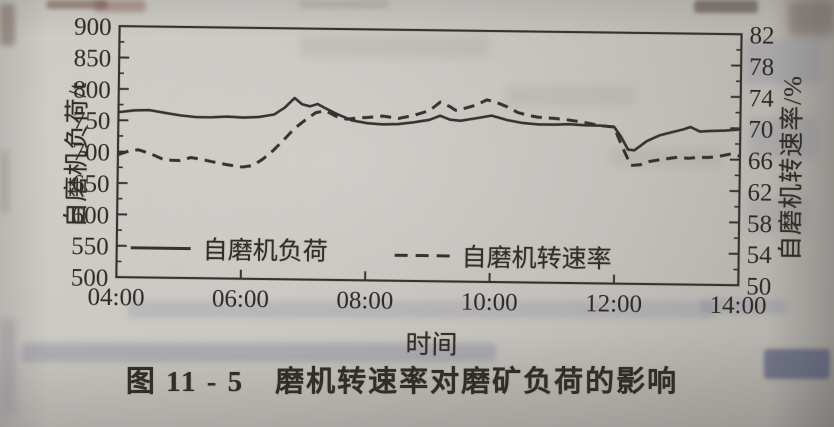  Describe the element at coordinates (429, 124) in the screenshot. I see `series-line-mill-load` at that location.